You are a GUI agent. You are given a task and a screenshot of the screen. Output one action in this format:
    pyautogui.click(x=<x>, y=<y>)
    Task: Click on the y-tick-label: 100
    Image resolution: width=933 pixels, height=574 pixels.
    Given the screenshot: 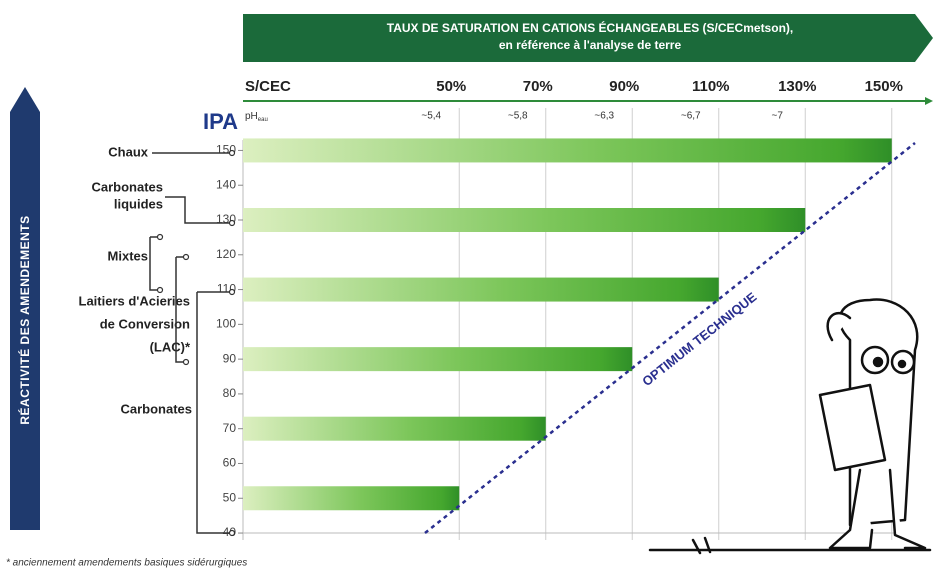 What is the action you would take?
    pyautogui.click(x=226, y=324)
    